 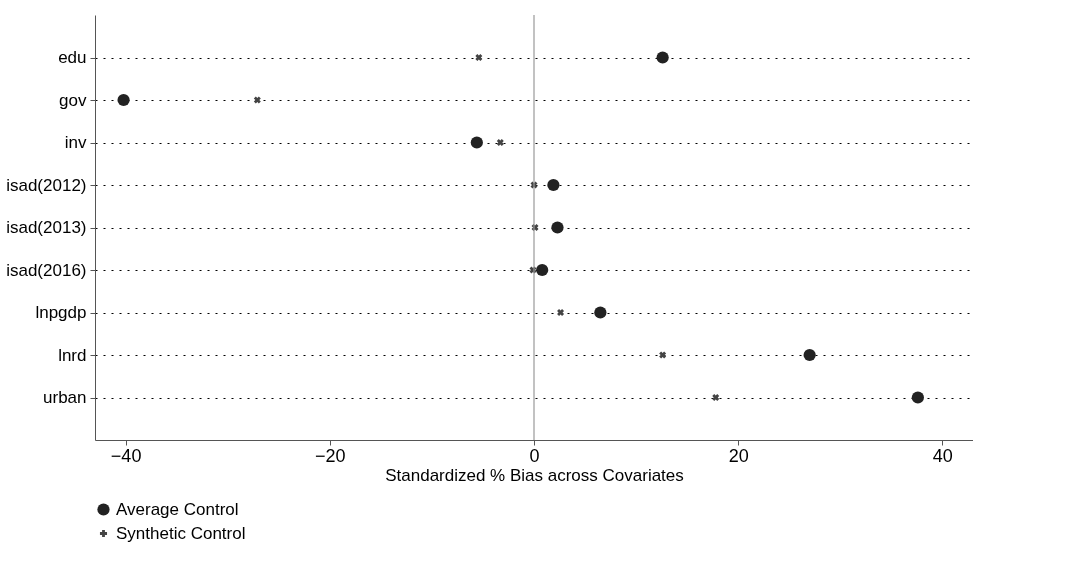 What do you see at coordinates (75, 142) in the screenshot?
I see `y-tick-label: inv` at bounding box center [75, 142].